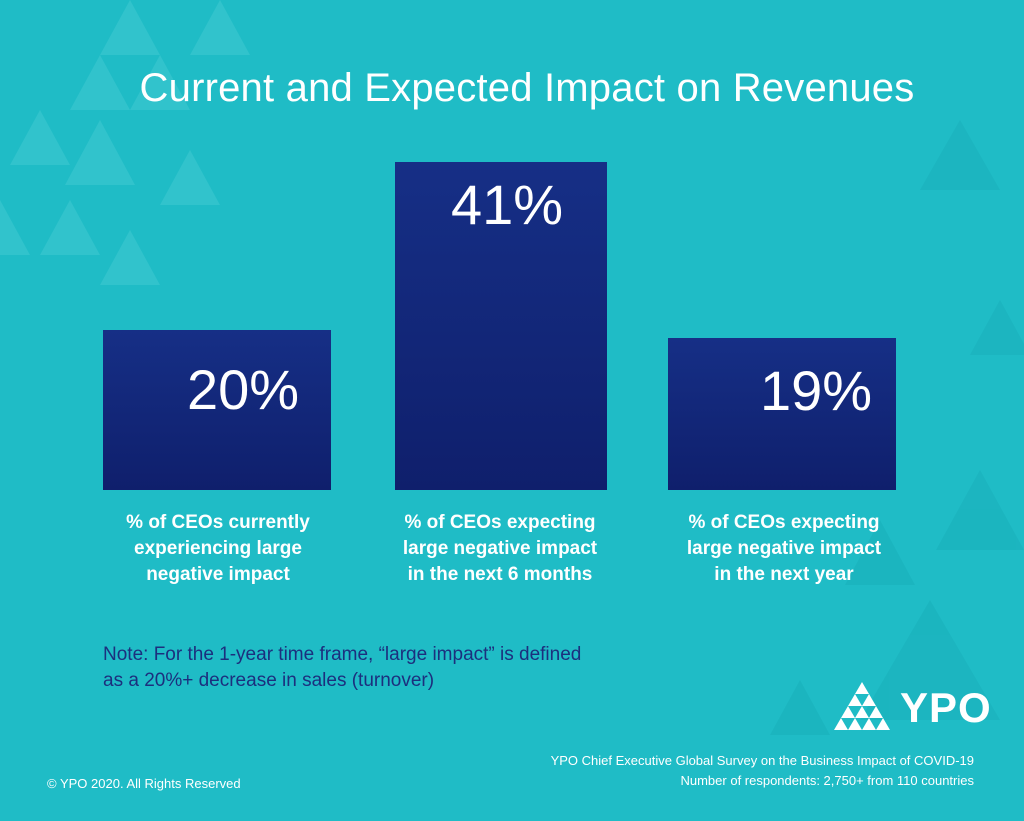 This screenshot has height=821, width=1024. Describe the element at coordinates (862, 706) in the screenshot. I see `ypo-triangle-logo-icon` at that location.